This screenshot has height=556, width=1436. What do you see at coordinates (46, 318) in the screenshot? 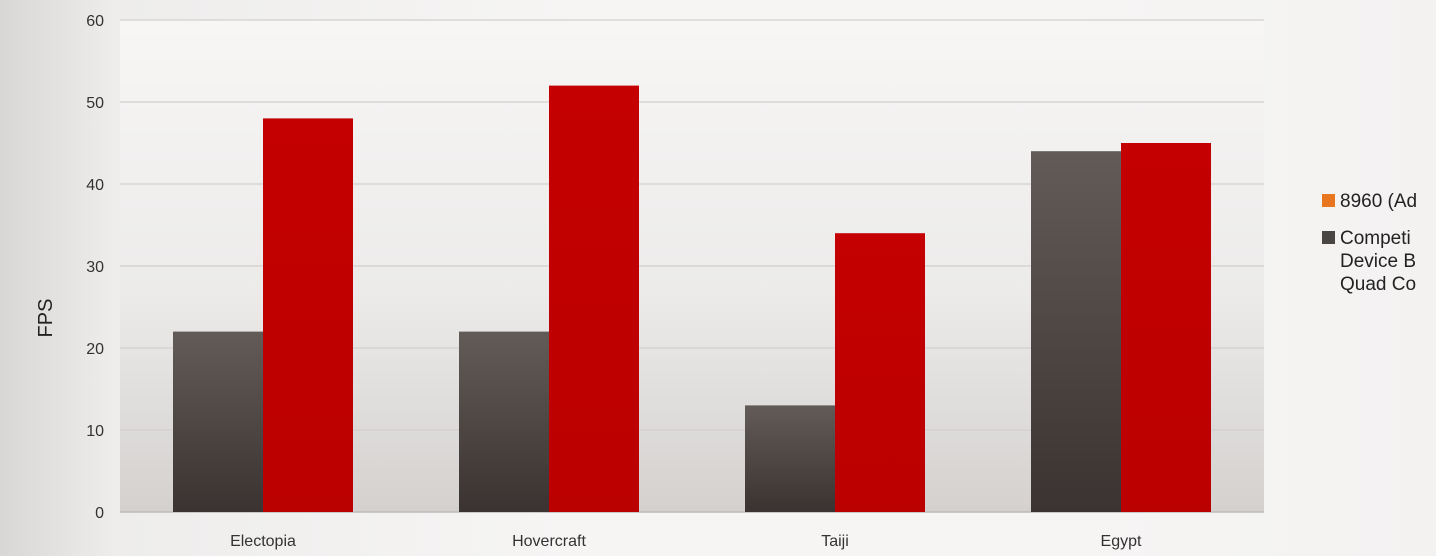
I see `y-axis-label: FPS` at bounding box center [46, 318].